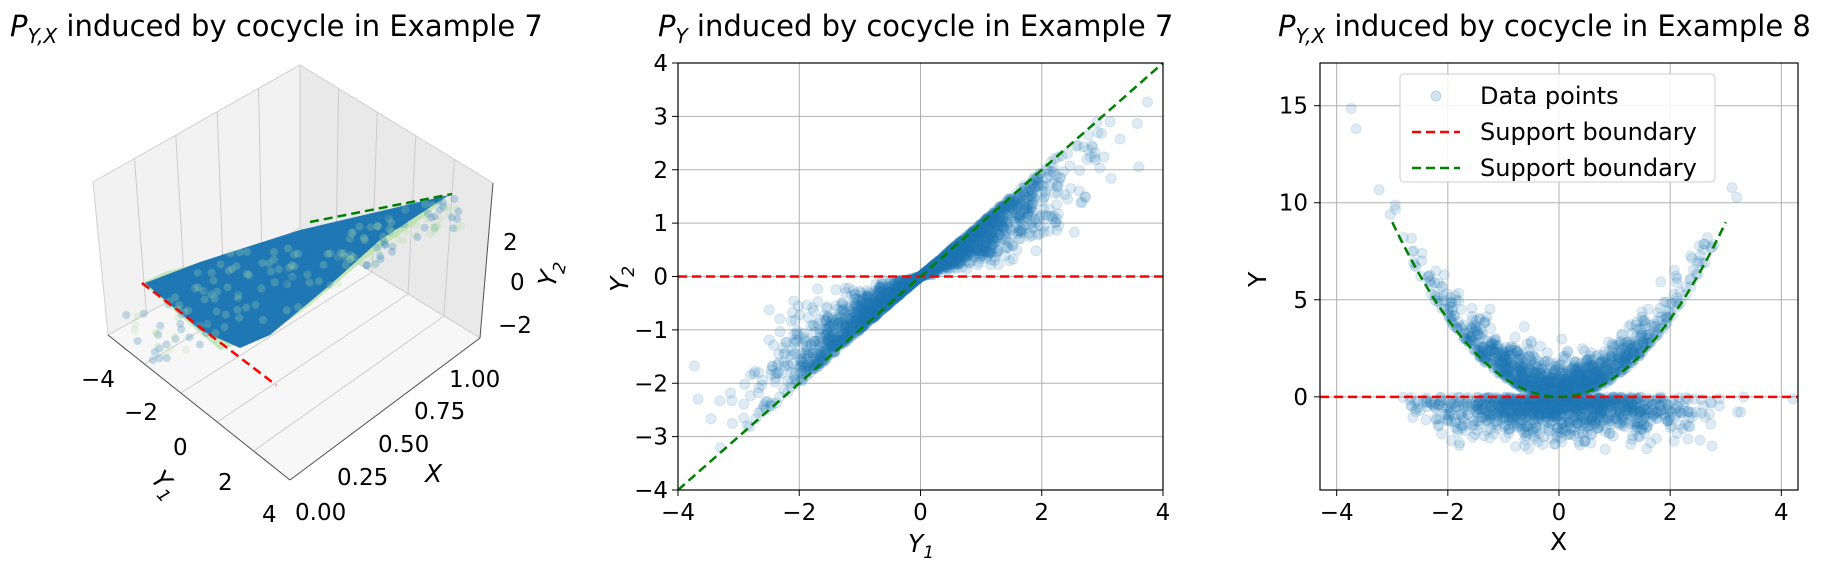  I want to click on panel1-title-sub: Y,X, so click(43, 36).